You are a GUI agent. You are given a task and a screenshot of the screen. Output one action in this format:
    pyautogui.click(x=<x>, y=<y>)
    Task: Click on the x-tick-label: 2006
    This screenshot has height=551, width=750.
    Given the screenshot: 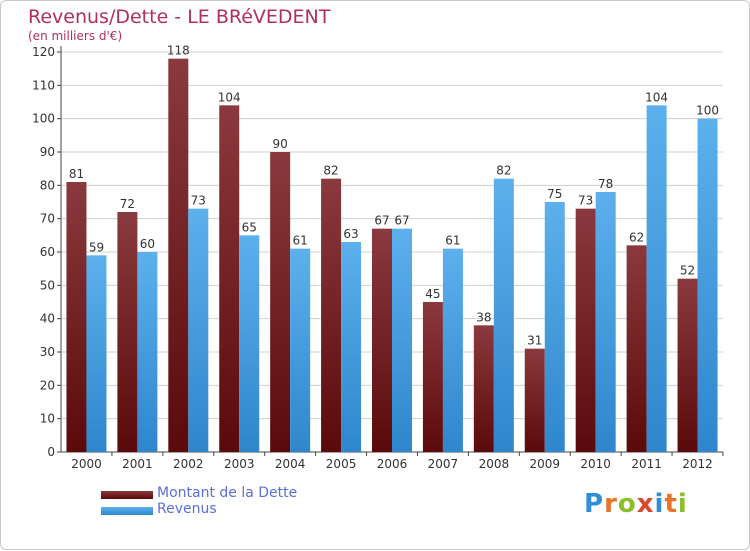 What is the action you would take?
    pyautogui.click(x=392, y=464)
    